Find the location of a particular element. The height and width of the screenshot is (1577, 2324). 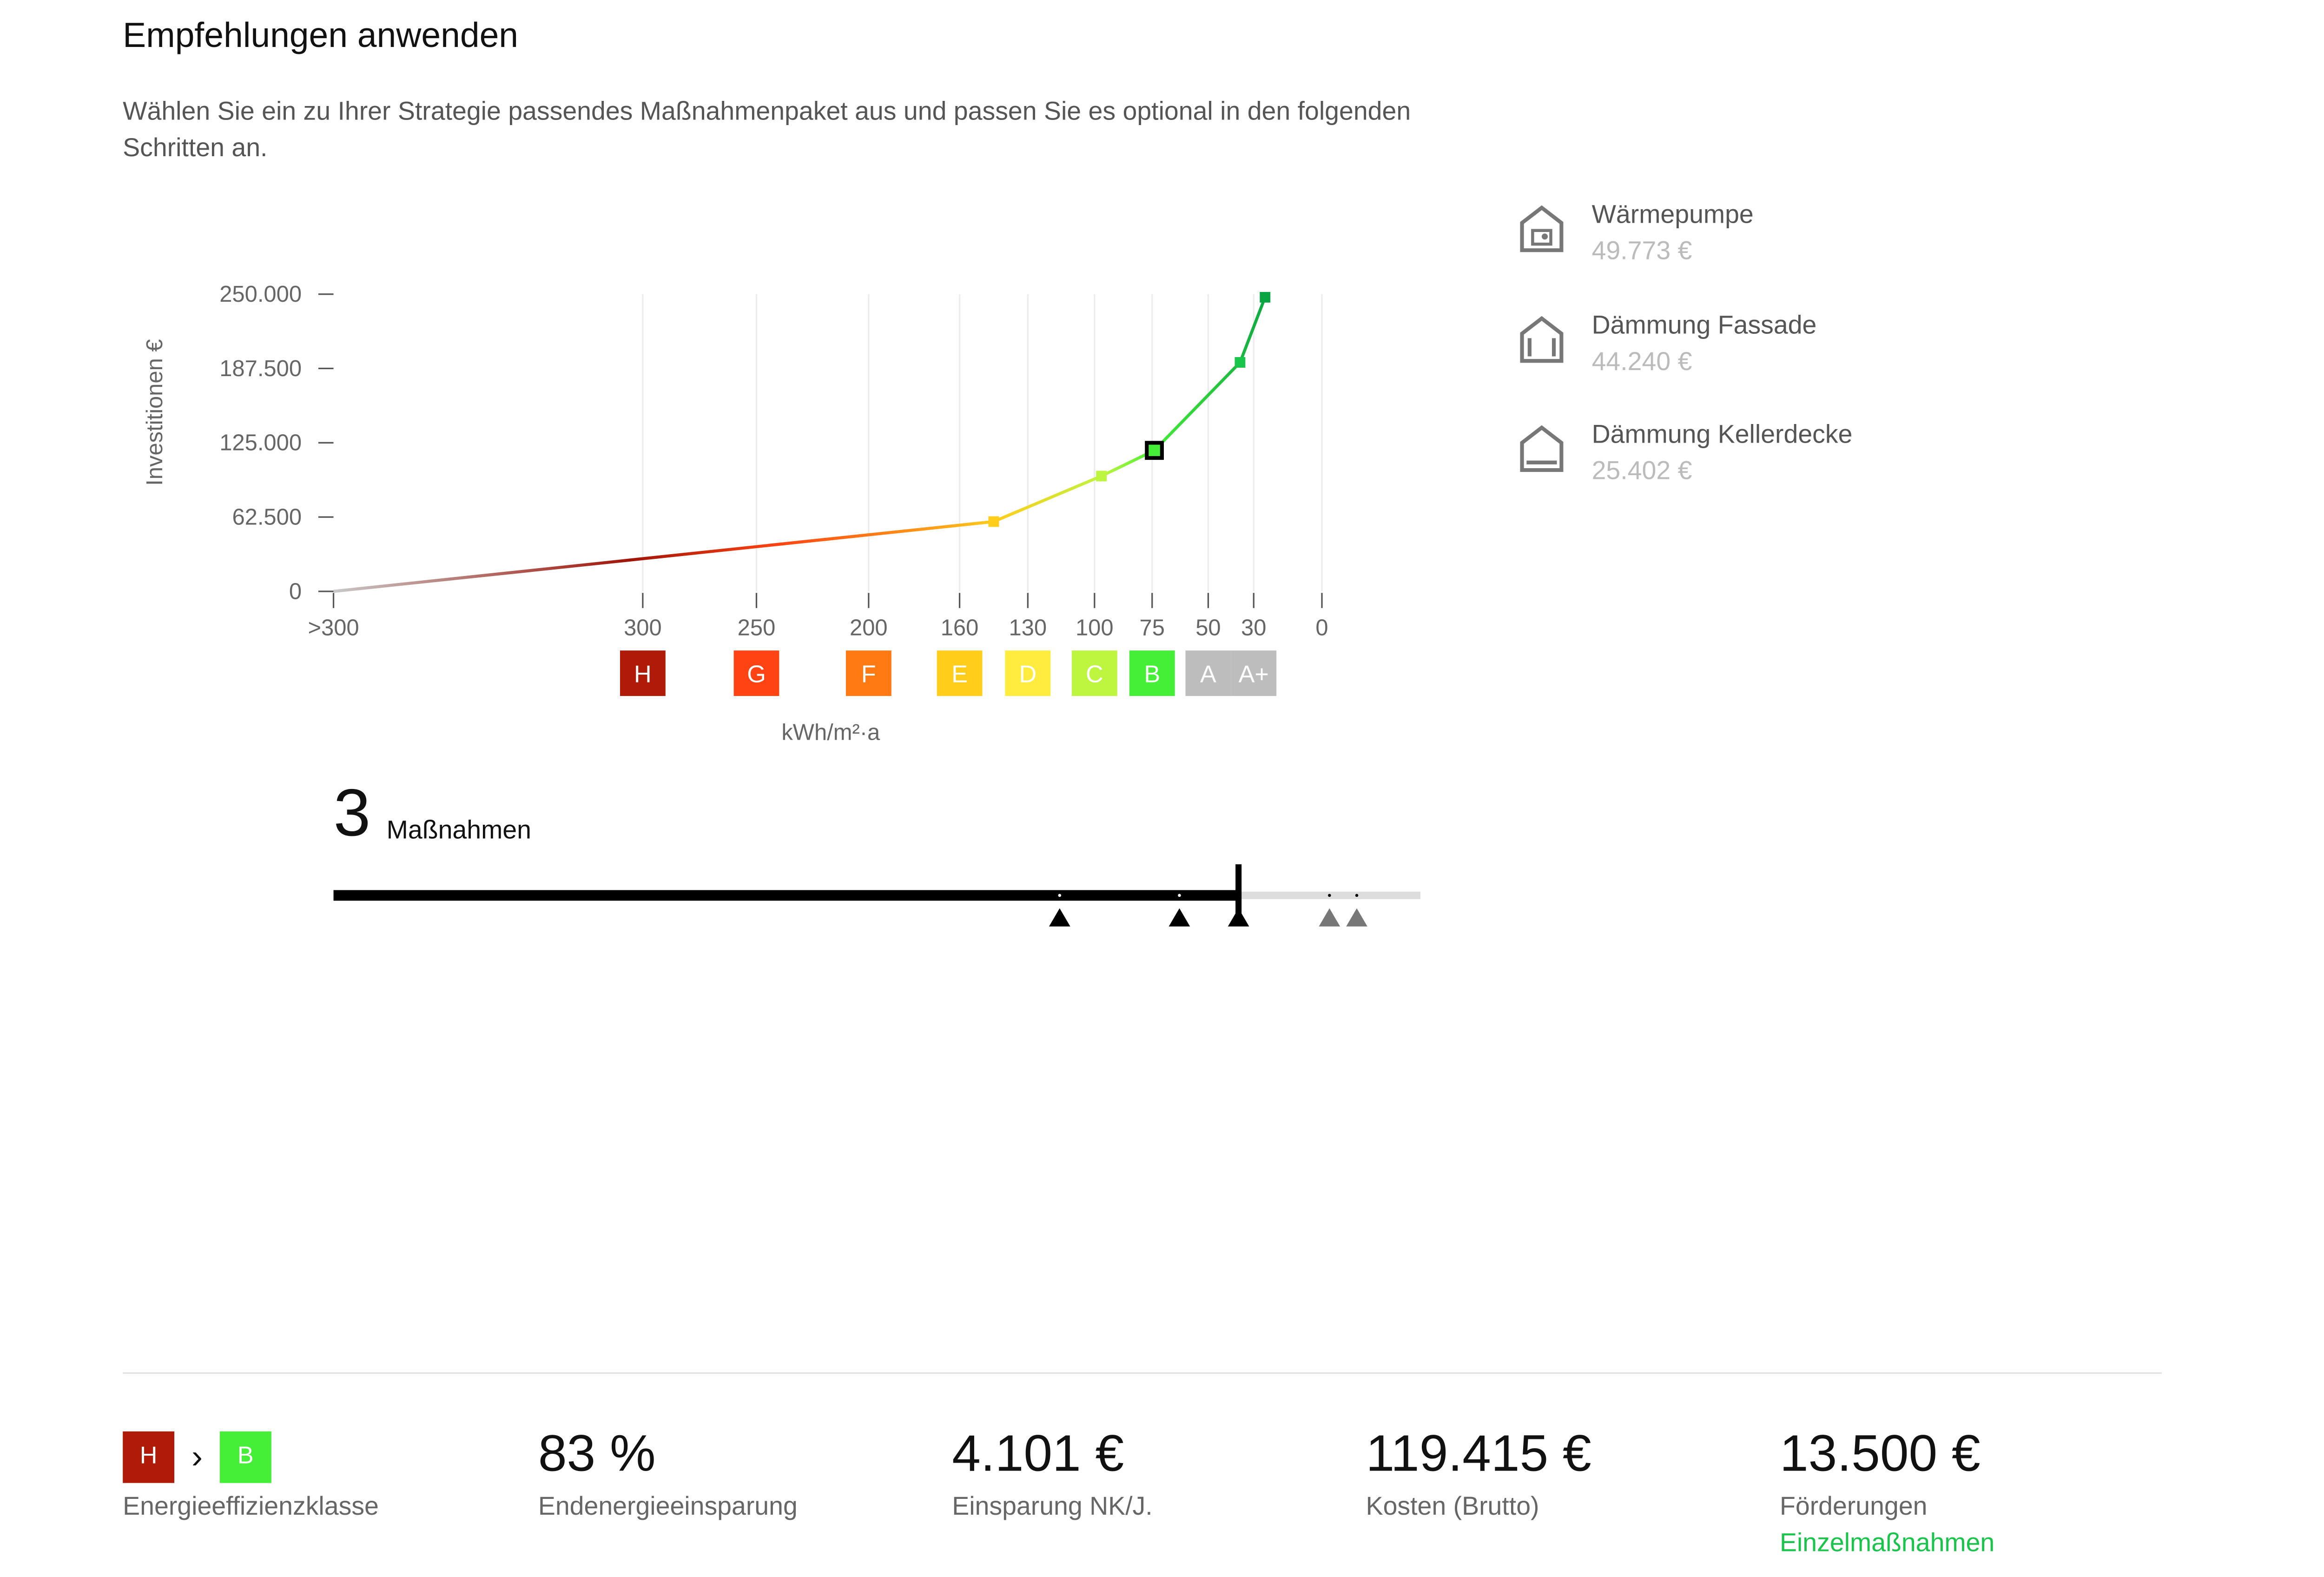

stat-nk-savings: 4.101 € Einsparung NK/J. is located at coordinates (1052, 1472).